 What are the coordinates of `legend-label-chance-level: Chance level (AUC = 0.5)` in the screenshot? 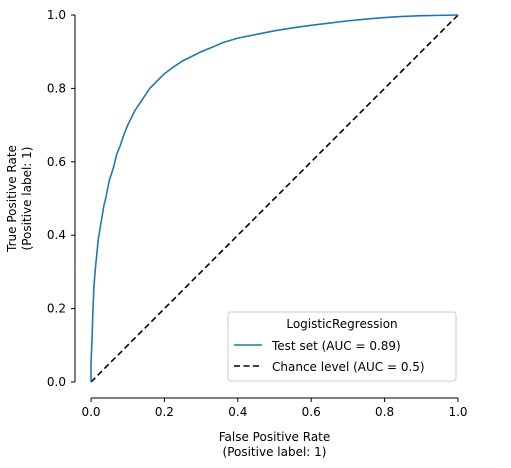 It's located at (348, 367).